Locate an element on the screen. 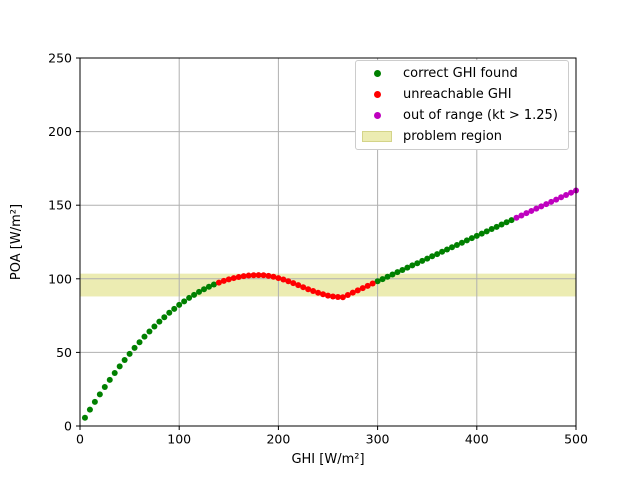 This screenshot has height=480, width=640. x-tick-label: 500 is located at coordinates (576, 439).